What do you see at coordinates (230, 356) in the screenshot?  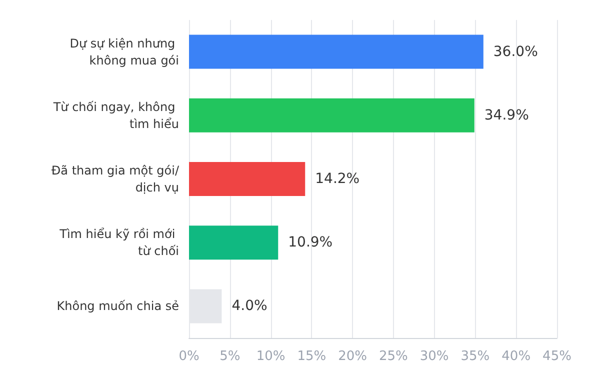 I see `x-tick-label: 5%` at bounding box center [230, 356].